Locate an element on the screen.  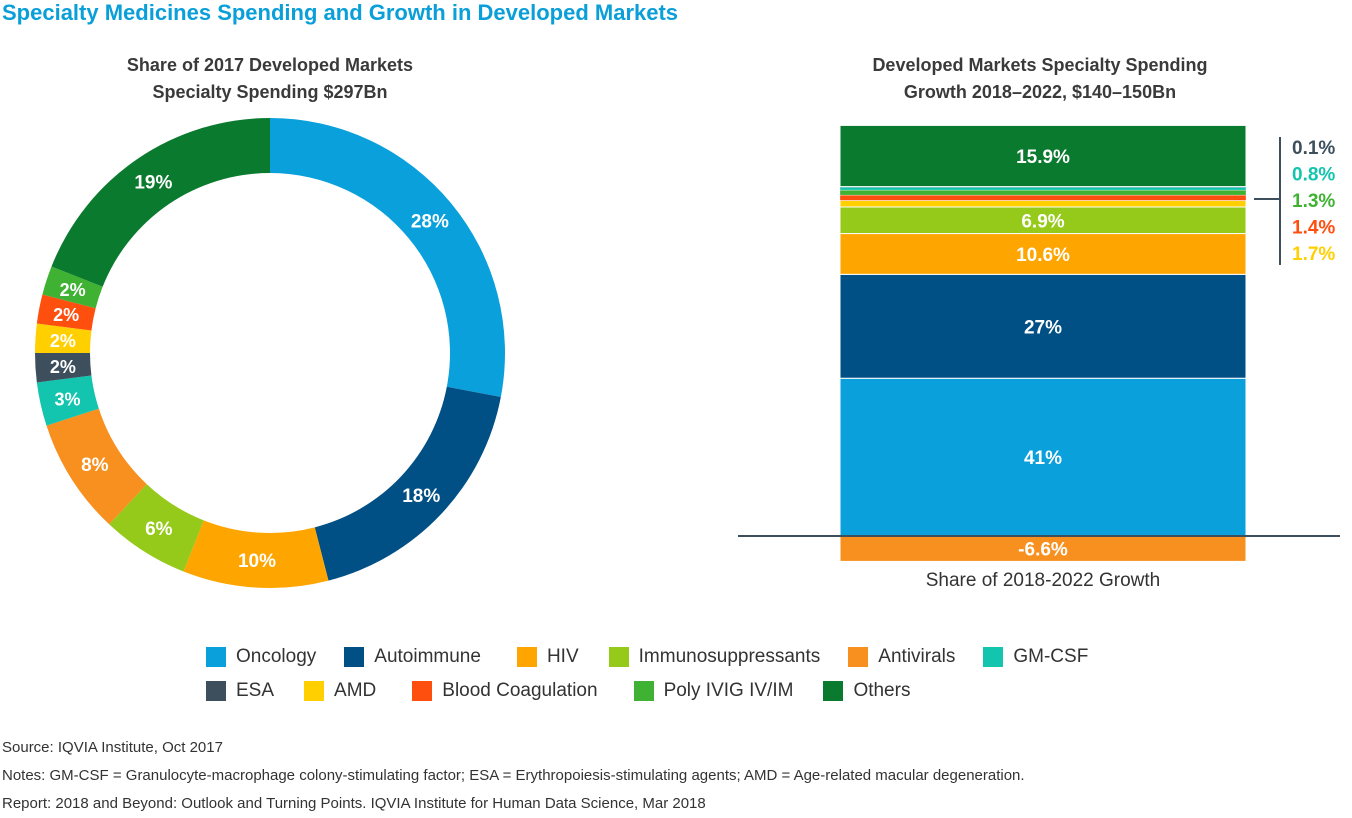
legend-item-antivirals: Antivirals is located at coordinates (901, 657).